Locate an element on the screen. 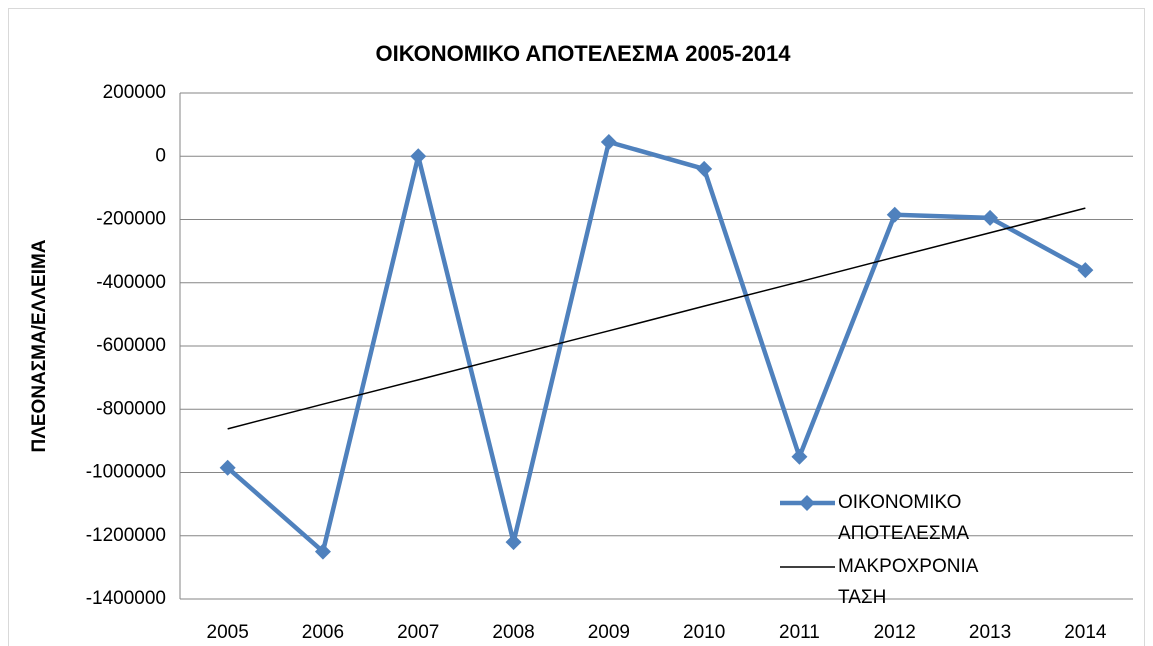  y-tick-label: -400000 is located at coordinates (131, 282).